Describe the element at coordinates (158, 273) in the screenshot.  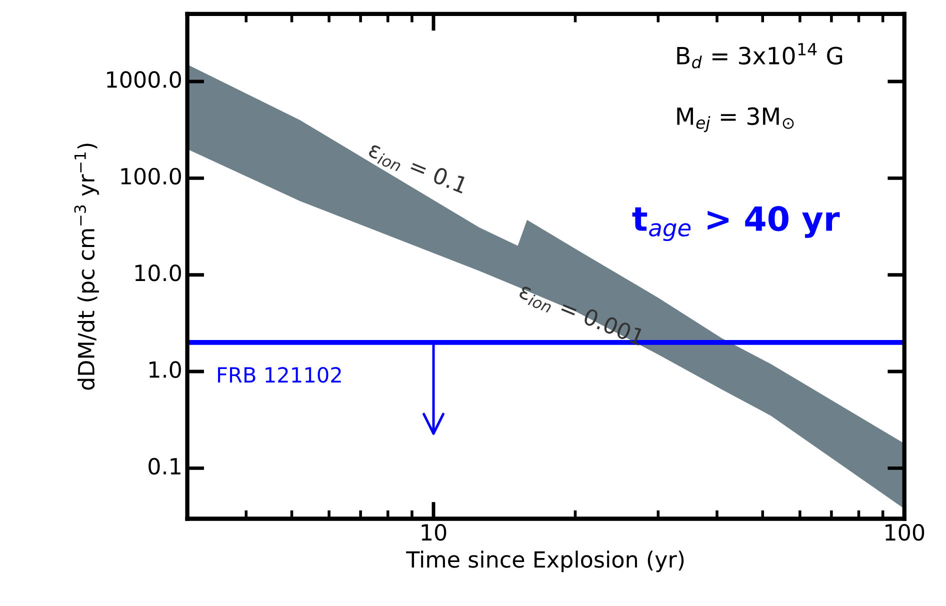
I see `y-tick-label: 10.0` at that location.